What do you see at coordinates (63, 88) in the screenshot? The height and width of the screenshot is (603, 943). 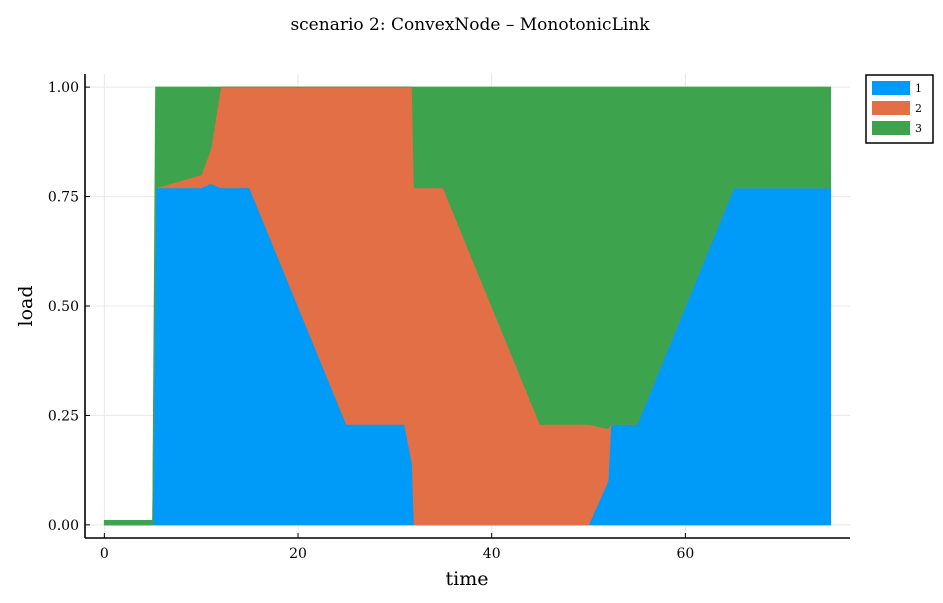 I see `y-tick-label: 1.00` at bounding box center [63, 88].